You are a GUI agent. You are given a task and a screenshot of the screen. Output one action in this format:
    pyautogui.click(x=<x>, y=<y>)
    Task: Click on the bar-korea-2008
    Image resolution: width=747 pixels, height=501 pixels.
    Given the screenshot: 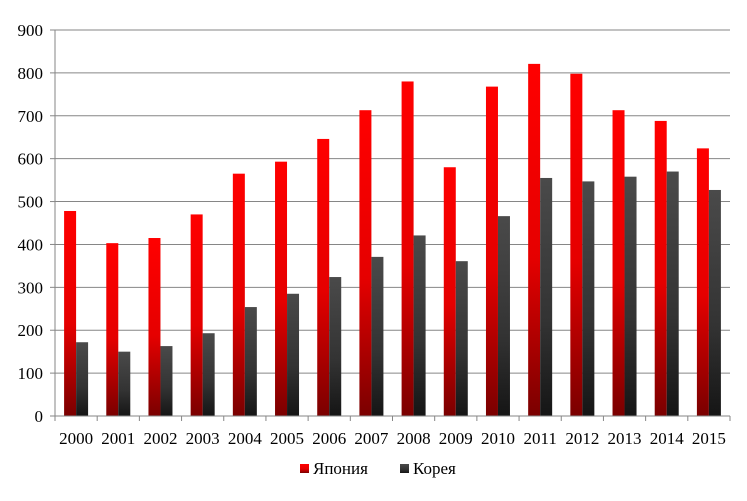 What is the action you would take?
    pyautogui.click(x=419, y=325)
    